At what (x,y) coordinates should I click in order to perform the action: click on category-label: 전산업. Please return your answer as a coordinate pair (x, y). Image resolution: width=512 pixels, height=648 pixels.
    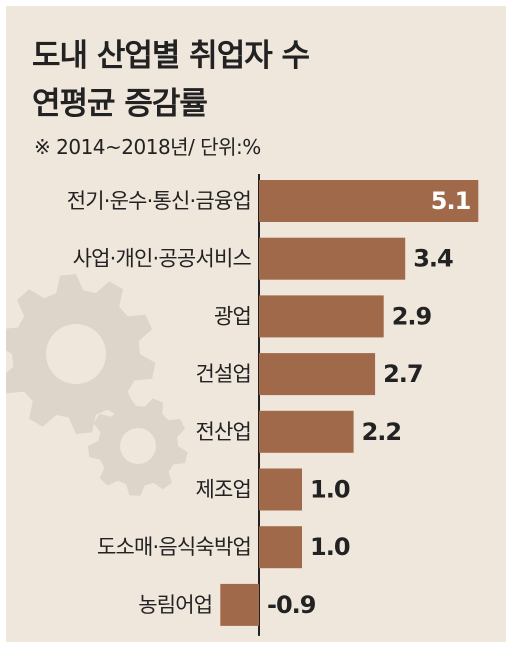
    Looking at the image, I should click on (223, 432).